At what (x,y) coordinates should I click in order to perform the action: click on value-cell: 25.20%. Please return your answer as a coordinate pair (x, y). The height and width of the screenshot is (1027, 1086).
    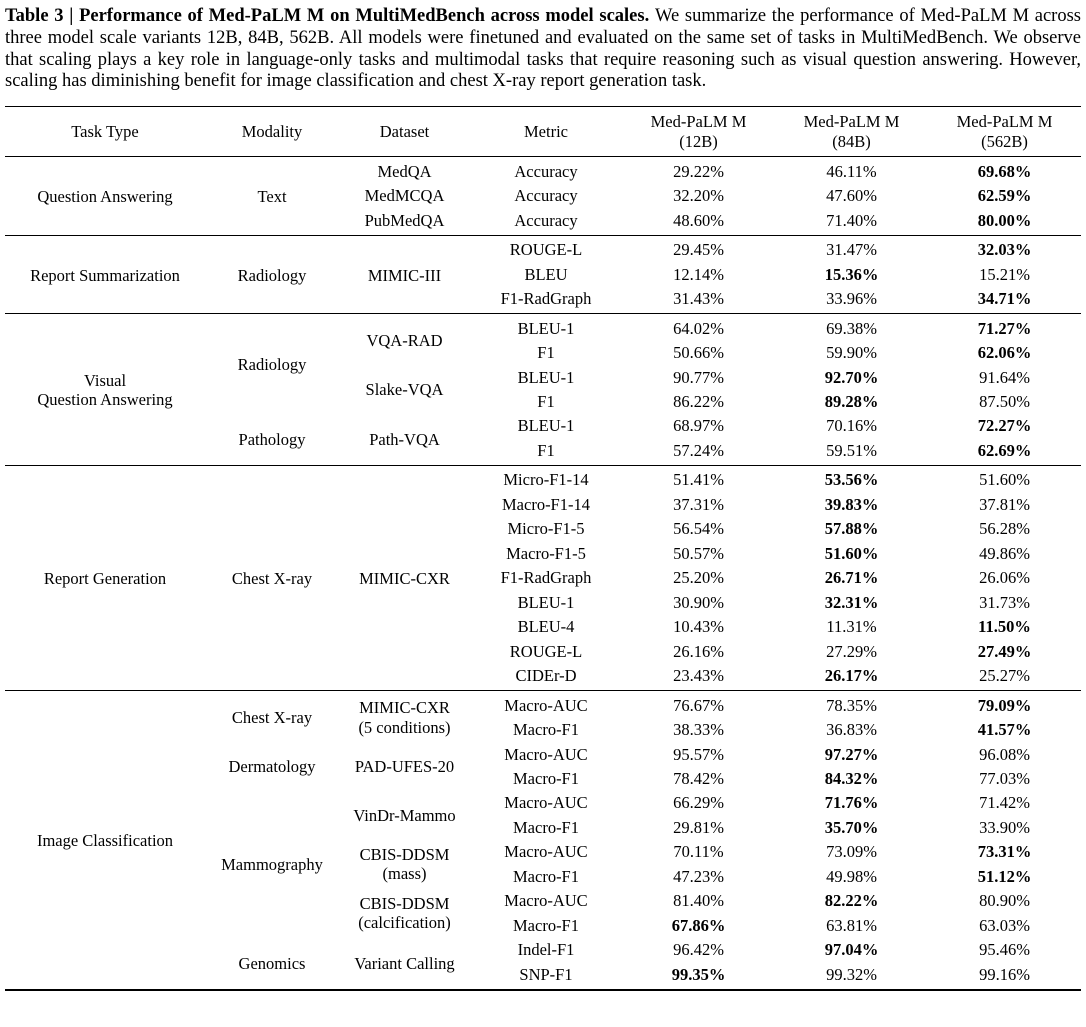
    Looking at the image, I should click on (698, 578).